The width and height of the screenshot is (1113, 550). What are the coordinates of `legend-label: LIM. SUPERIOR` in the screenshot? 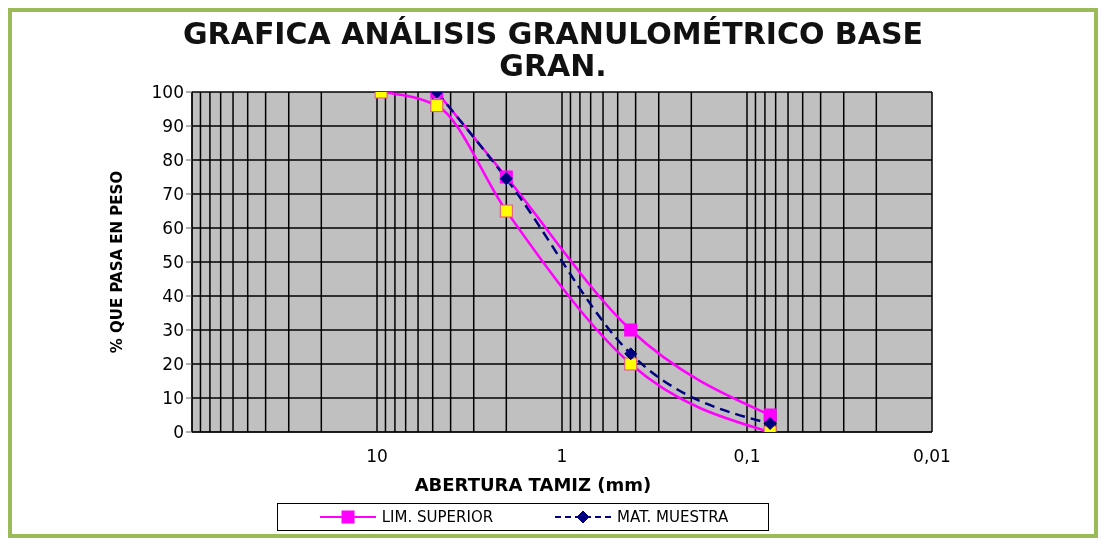 It's located at (437, 517).